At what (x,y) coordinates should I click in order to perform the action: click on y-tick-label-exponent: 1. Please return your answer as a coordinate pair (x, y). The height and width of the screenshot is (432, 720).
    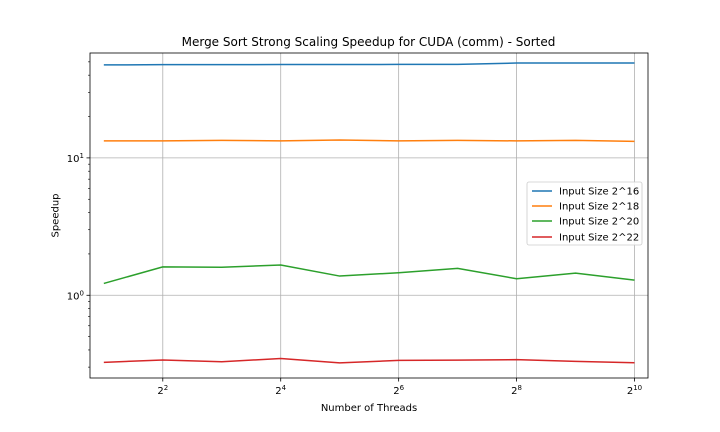
    Looking at the image, I should click on (82, 156).